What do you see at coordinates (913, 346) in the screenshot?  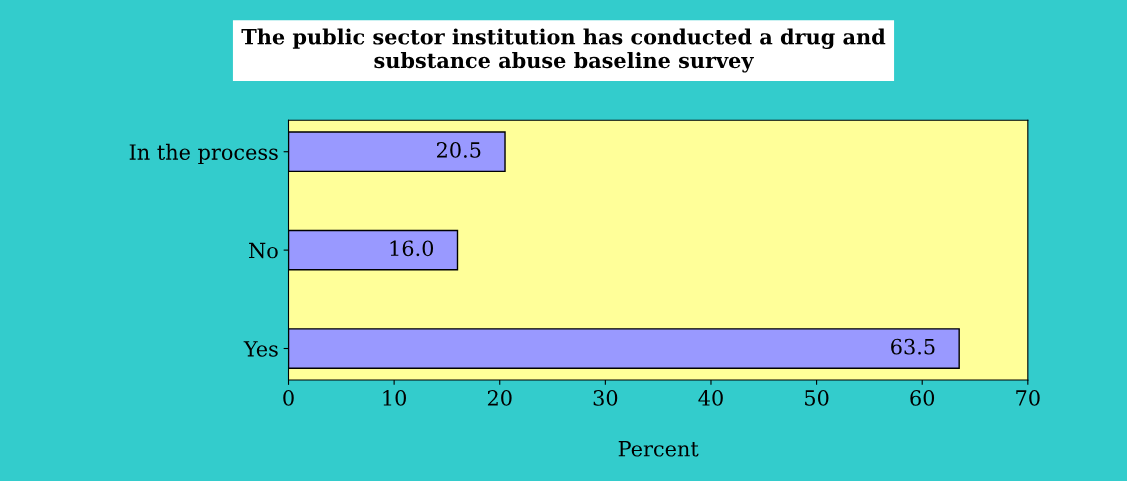 I see `data-label: 63.5` at bounding box center [913, 346].